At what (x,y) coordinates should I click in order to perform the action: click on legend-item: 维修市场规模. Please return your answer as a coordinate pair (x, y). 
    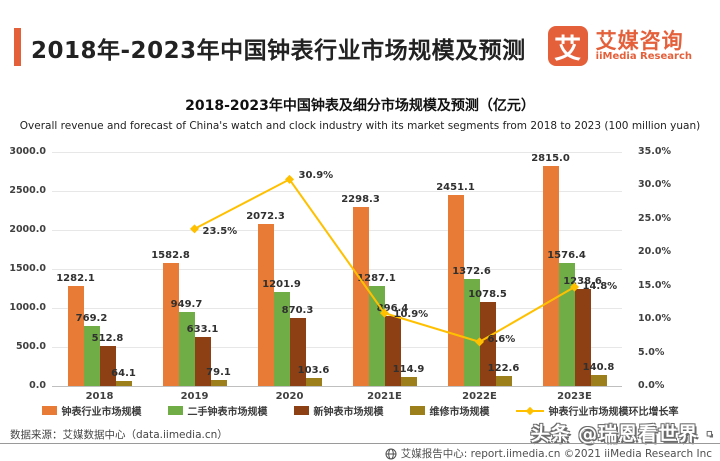
    Looking at the image, I should click on (449, 410).